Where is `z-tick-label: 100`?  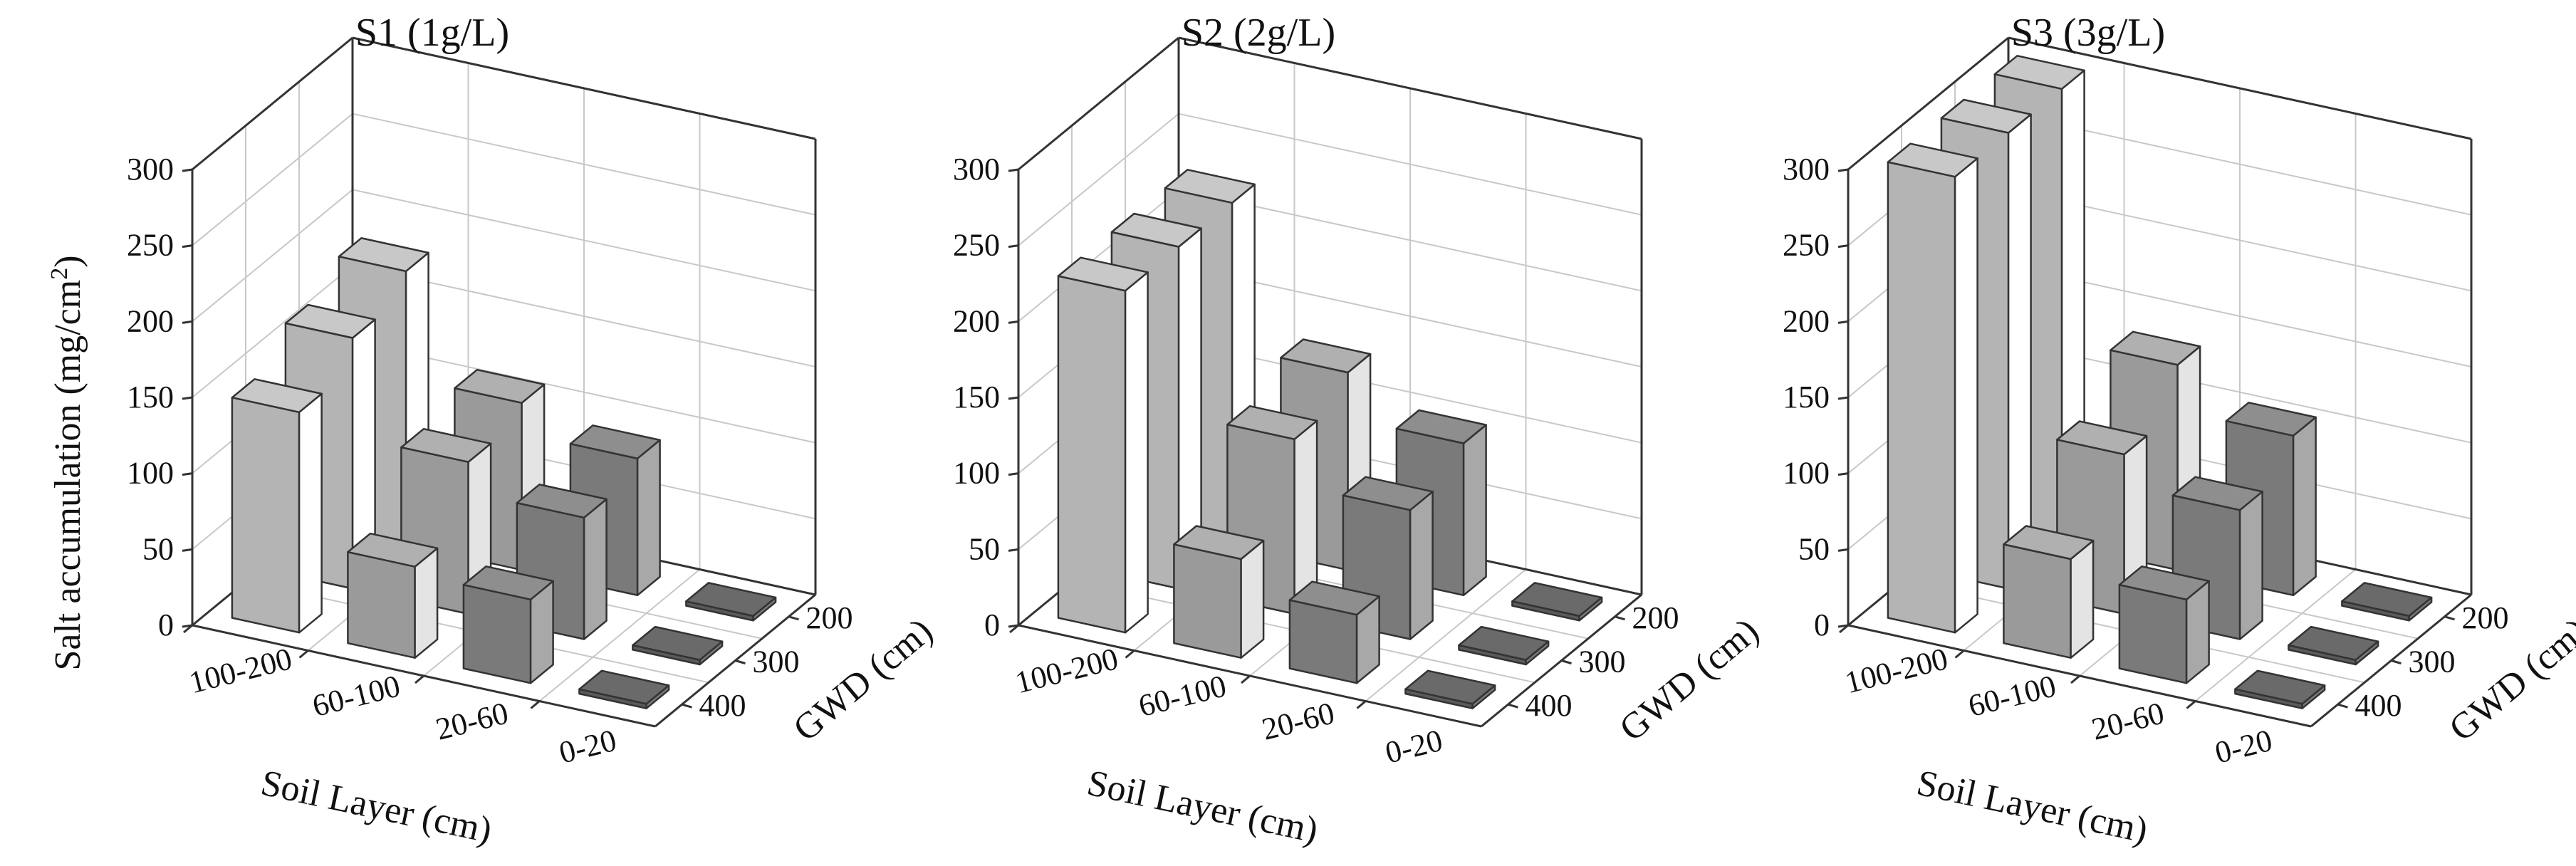
z-tick-label: 100 is located at coordinates (1806, 474).